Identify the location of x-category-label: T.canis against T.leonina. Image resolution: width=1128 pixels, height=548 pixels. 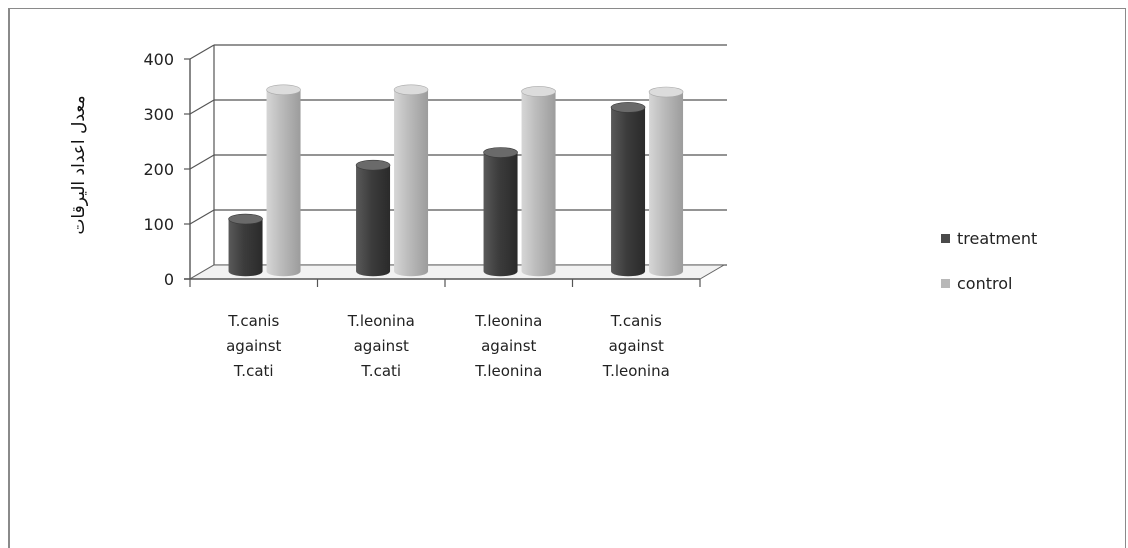
(636, 346).